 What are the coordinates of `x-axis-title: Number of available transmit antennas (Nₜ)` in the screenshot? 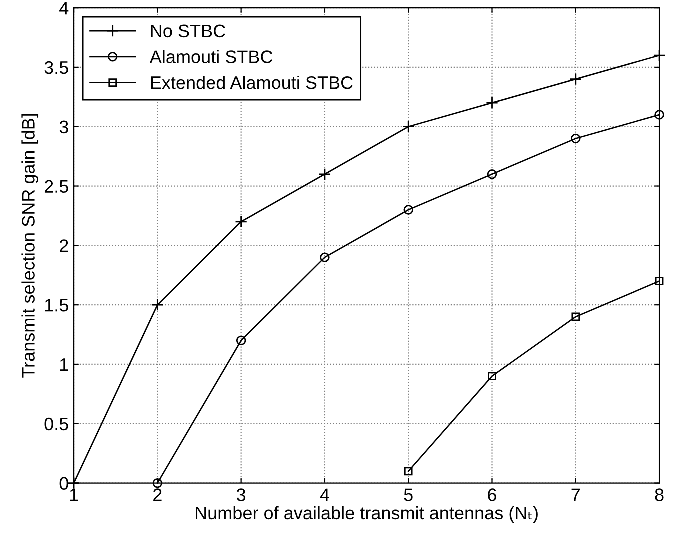 It's located at (367, 515).